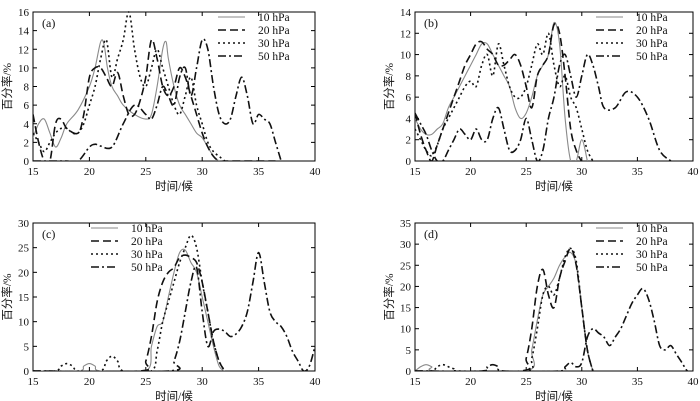 The height and width of the screenshot is (401, 700). I want to click on y-tick-label: 35, so click(406, 224).